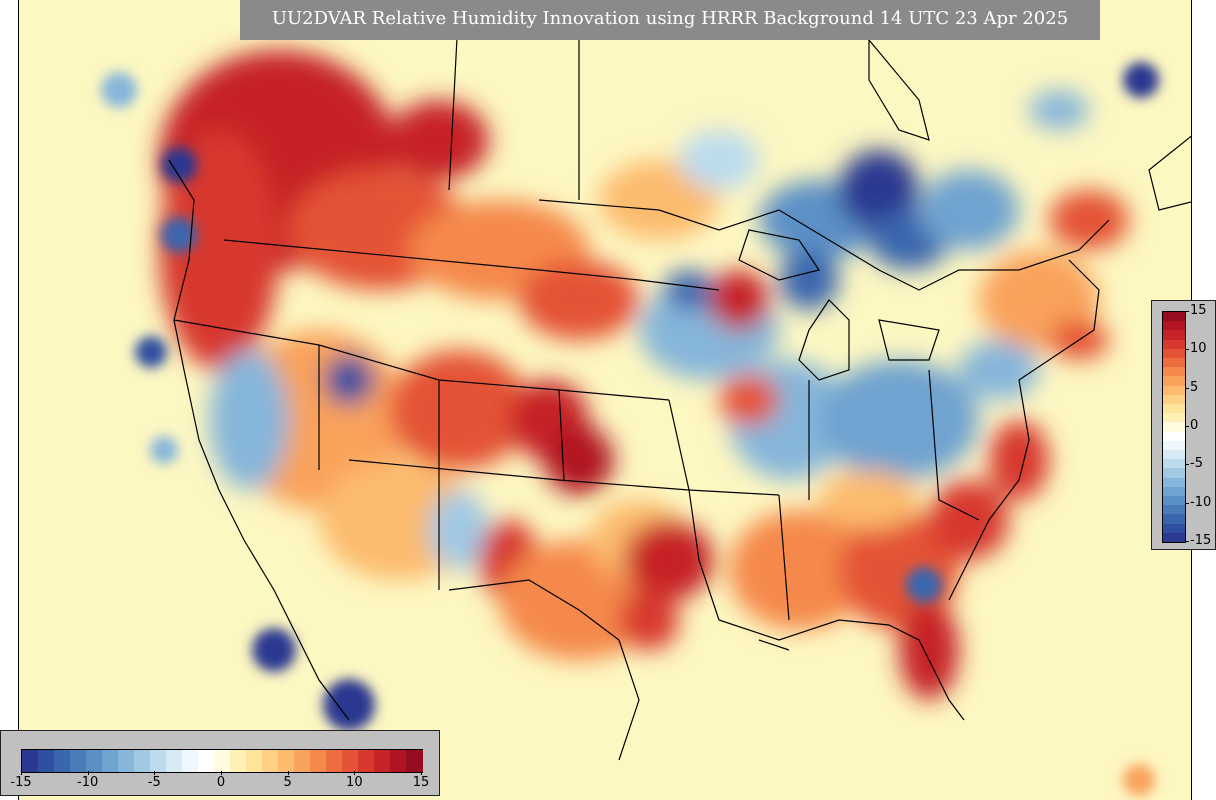 The height and width of the screenshot is (800, 1216). I want to click on horizontal-colorbar-legend: -15 -10 -5 0 5 10 15, so click(220, 763).